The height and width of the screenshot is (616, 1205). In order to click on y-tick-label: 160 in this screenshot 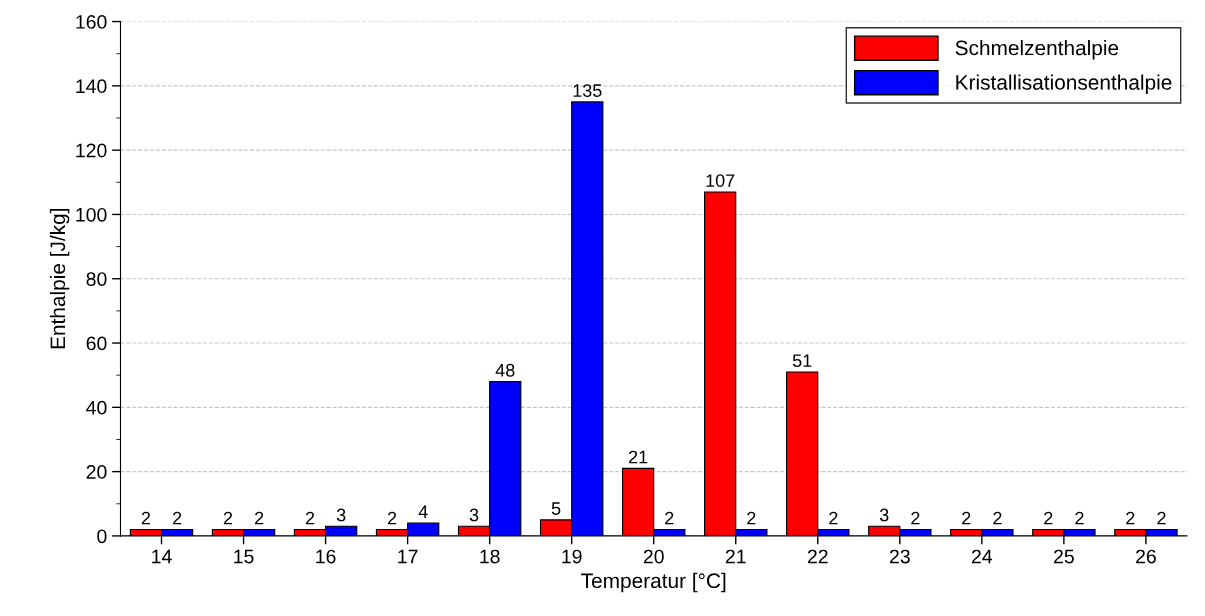, I will do `click(91, 22)`.